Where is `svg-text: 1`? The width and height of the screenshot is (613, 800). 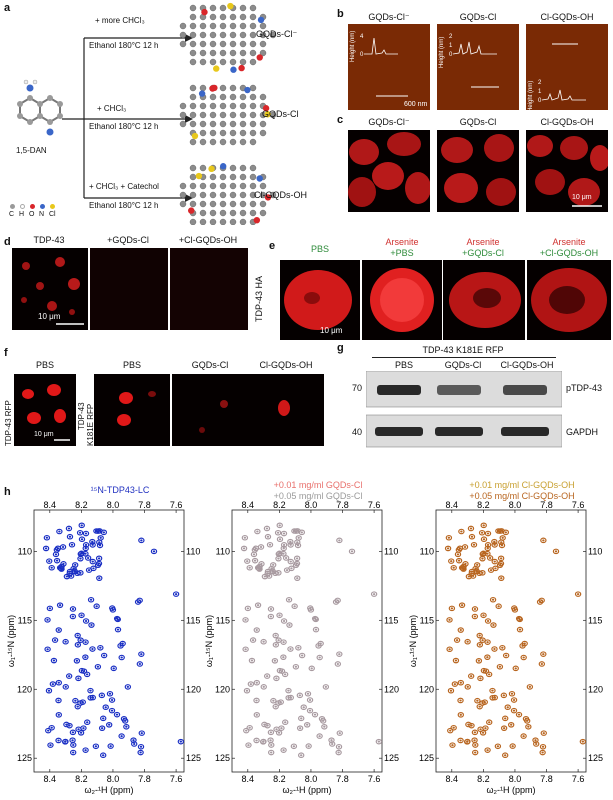
svg-text: 1 is located at coordinates (451, 46).